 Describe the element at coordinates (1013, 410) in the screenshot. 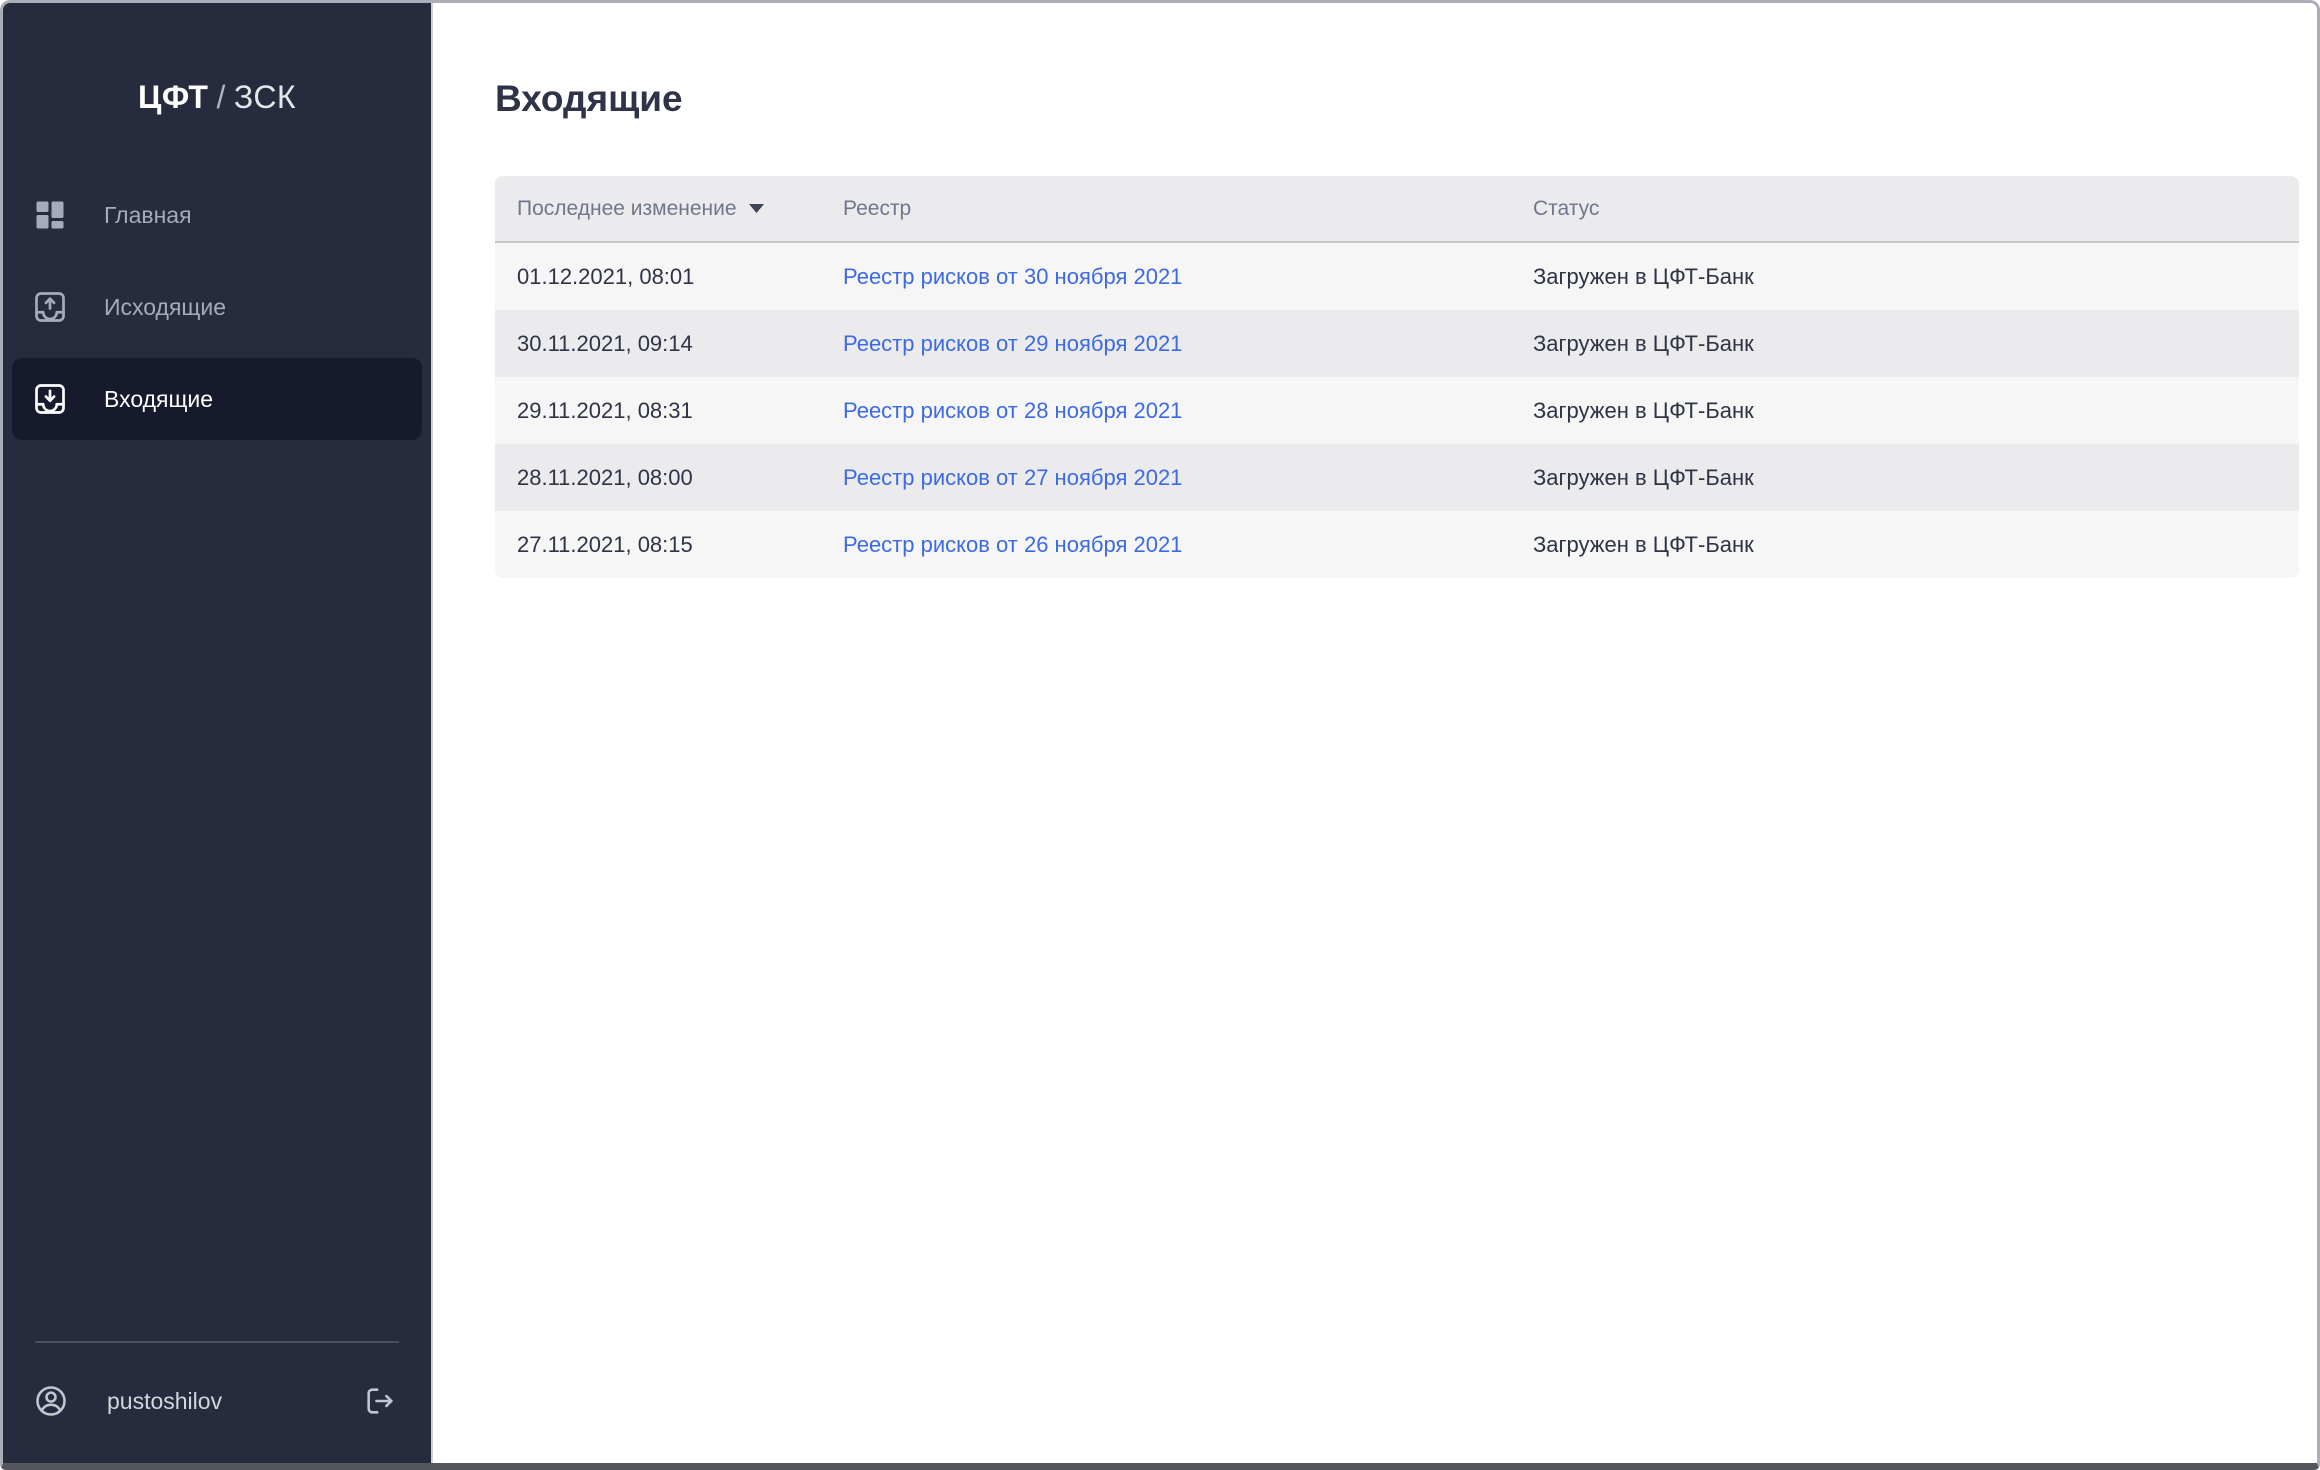

I see `registry-link: Реестр рисков от 28 ноября 2021` at that location.